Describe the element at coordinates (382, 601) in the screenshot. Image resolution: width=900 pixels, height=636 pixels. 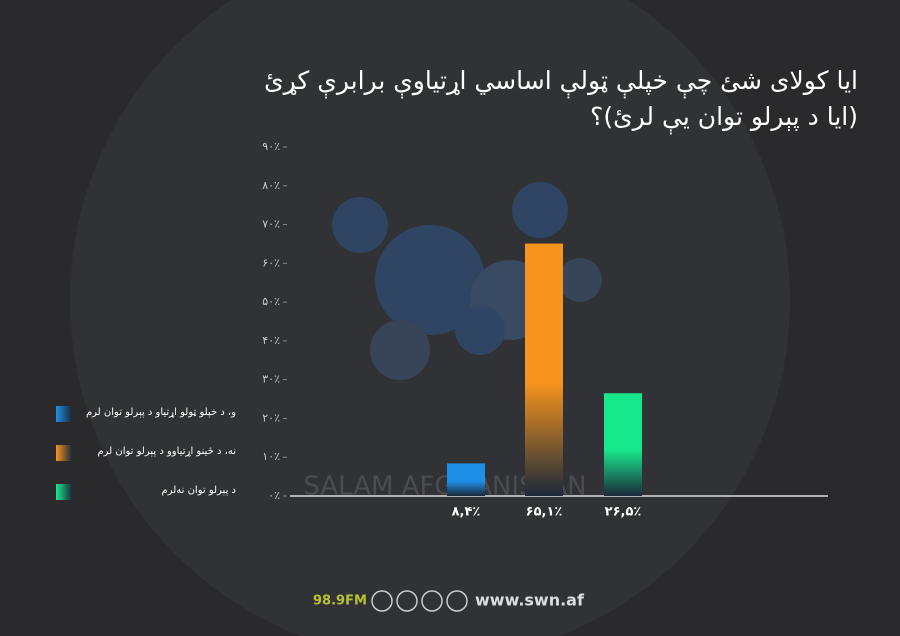
I see `facebook-icon` at that location.